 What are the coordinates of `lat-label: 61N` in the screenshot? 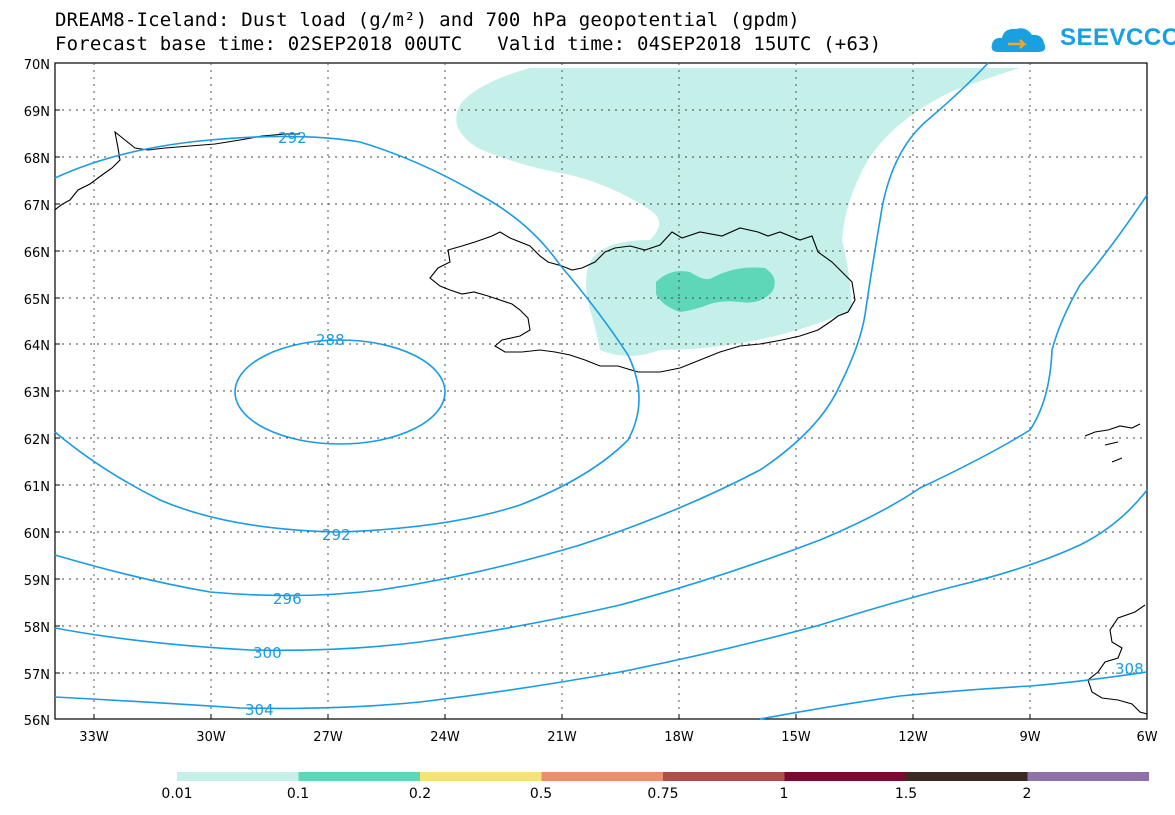 It's located at (37, 487).